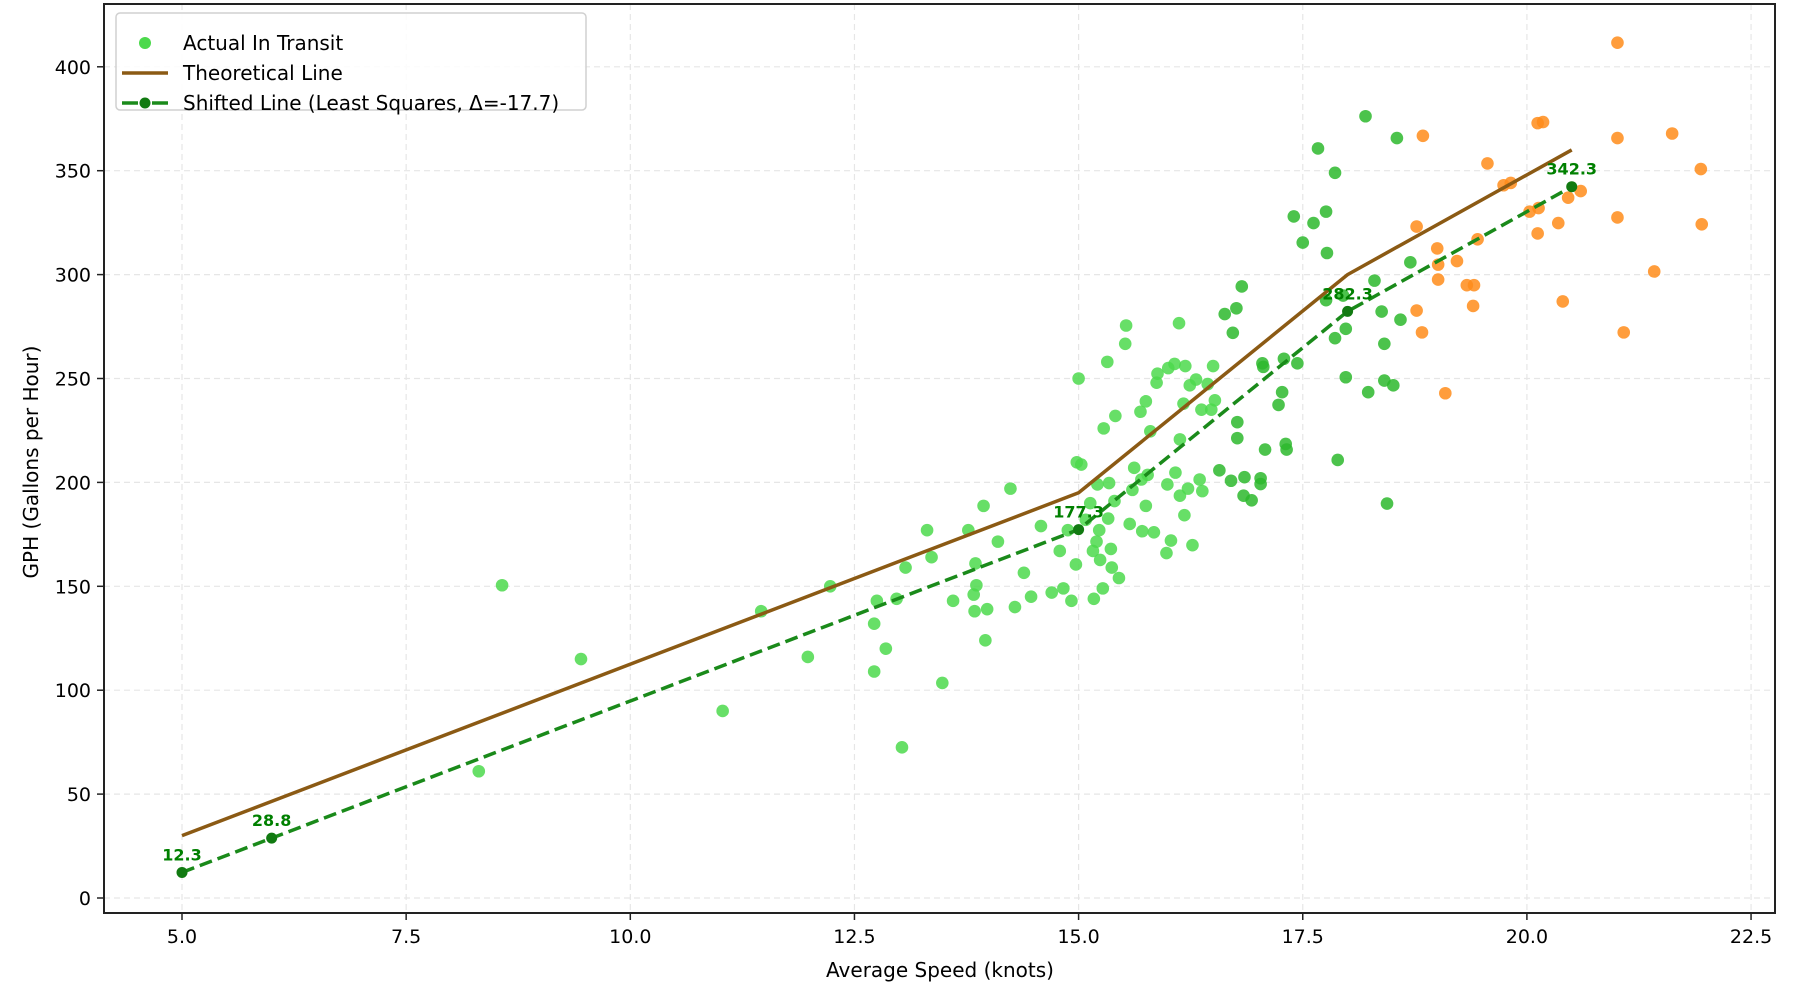 This screenshot has width=1800, height=1003. What do you see at coordinates (940, 970) in the screenshot?
I see `x-axis-label: Average Speed (knots)` at bounding box center [940, 970].